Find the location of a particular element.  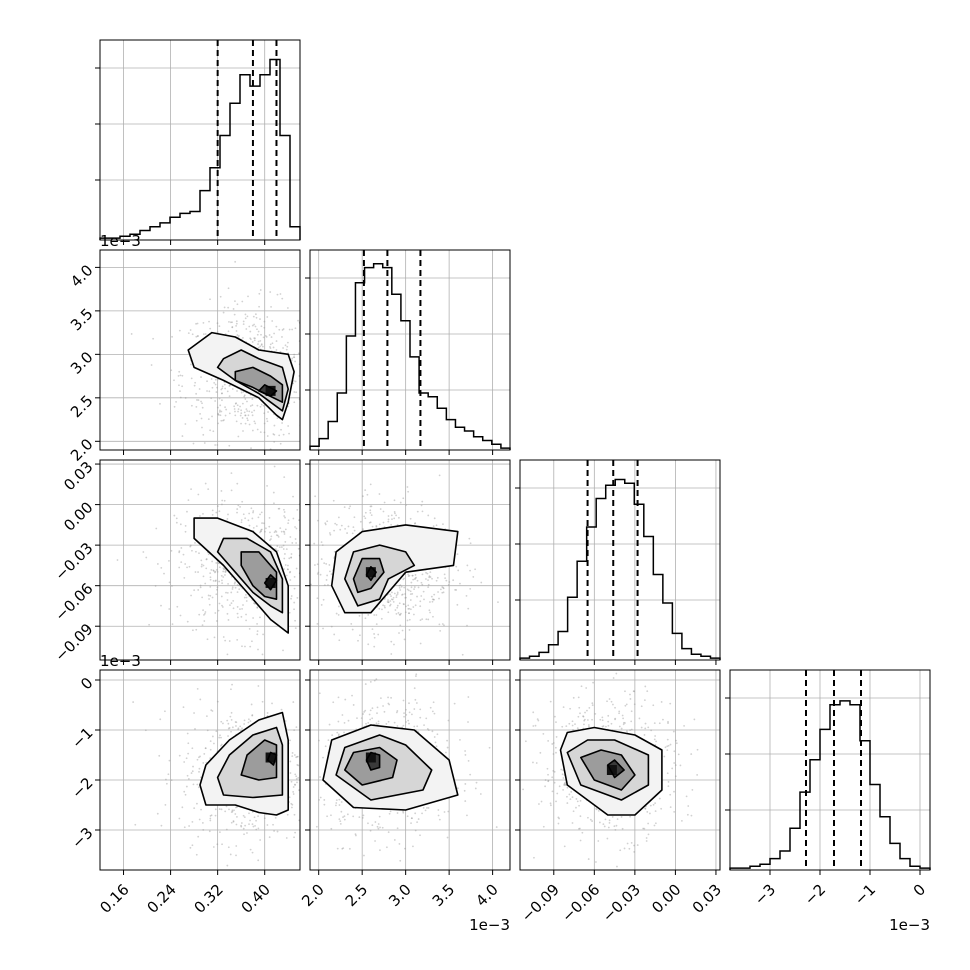

pair-content is located at coordinates (207, 350).